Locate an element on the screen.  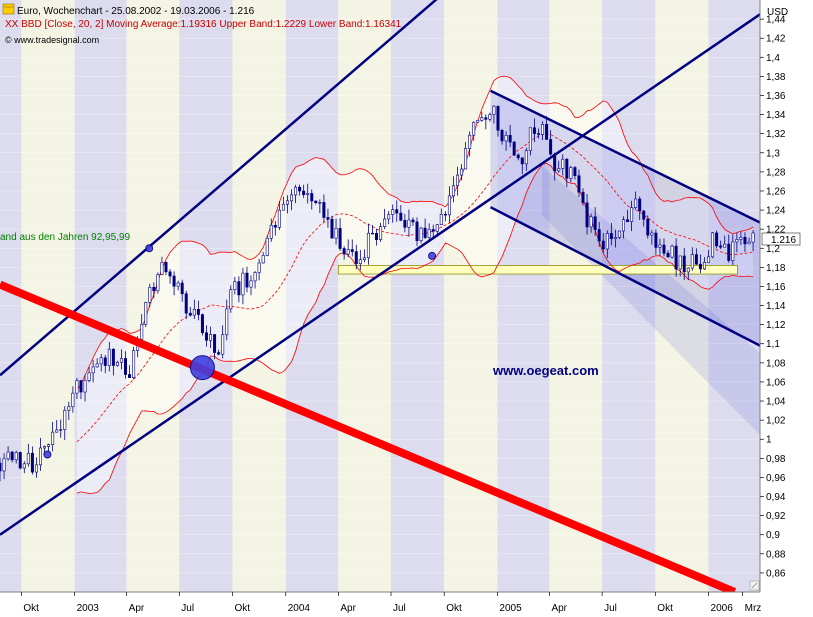
down-channel-upper-line is located at coordinates (625, 156).